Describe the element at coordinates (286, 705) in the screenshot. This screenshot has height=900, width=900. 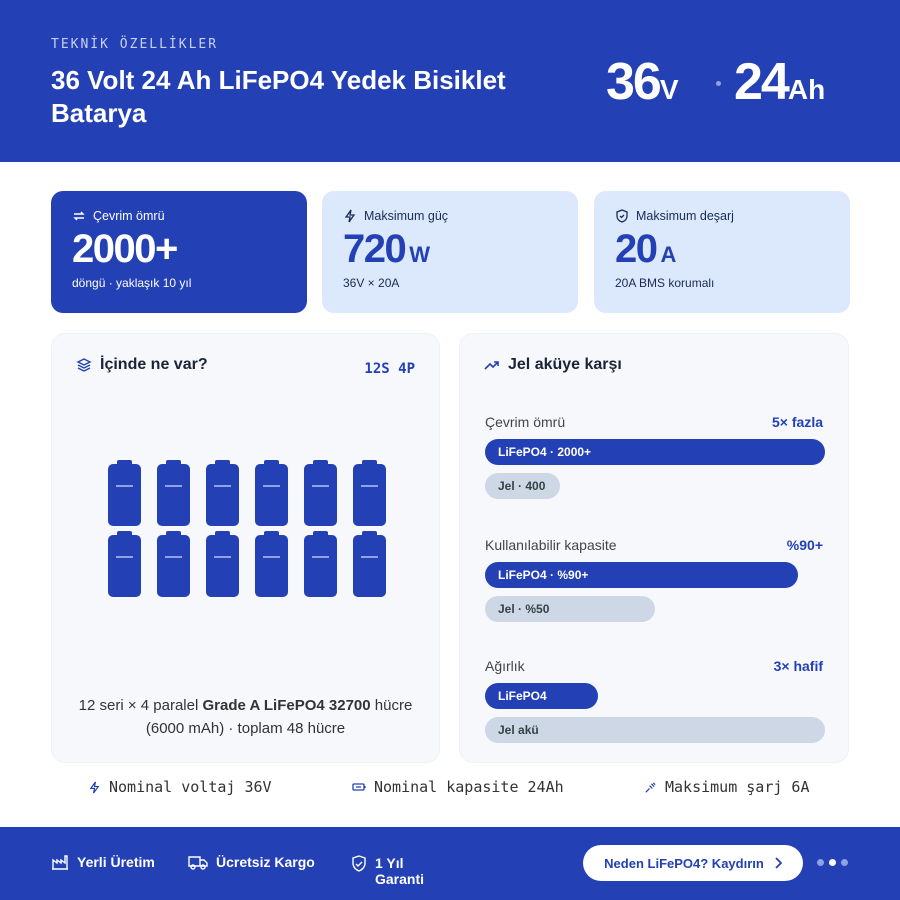
I see `caption-bold: Grade A LiFePO4 32700` at that location.